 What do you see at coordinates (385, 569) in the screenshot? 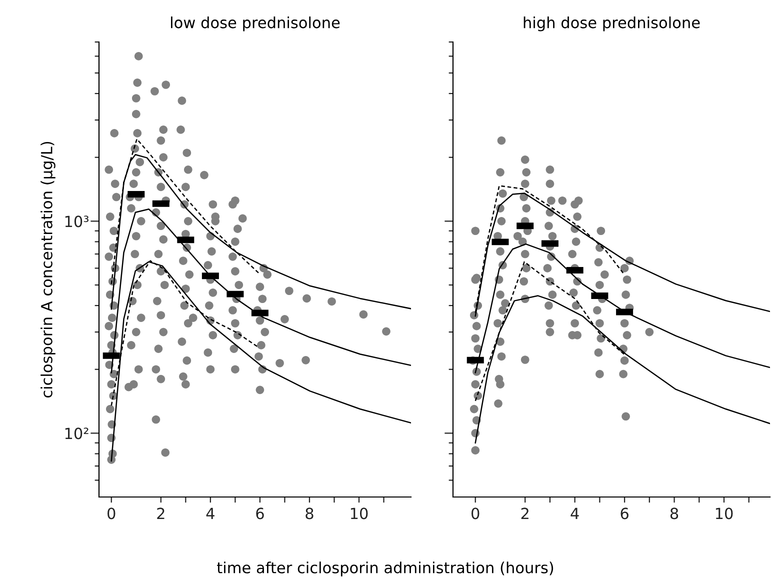
I see `x-axis-title: time after ciclosporin administration (hours)` at bounding box center [385, 569].